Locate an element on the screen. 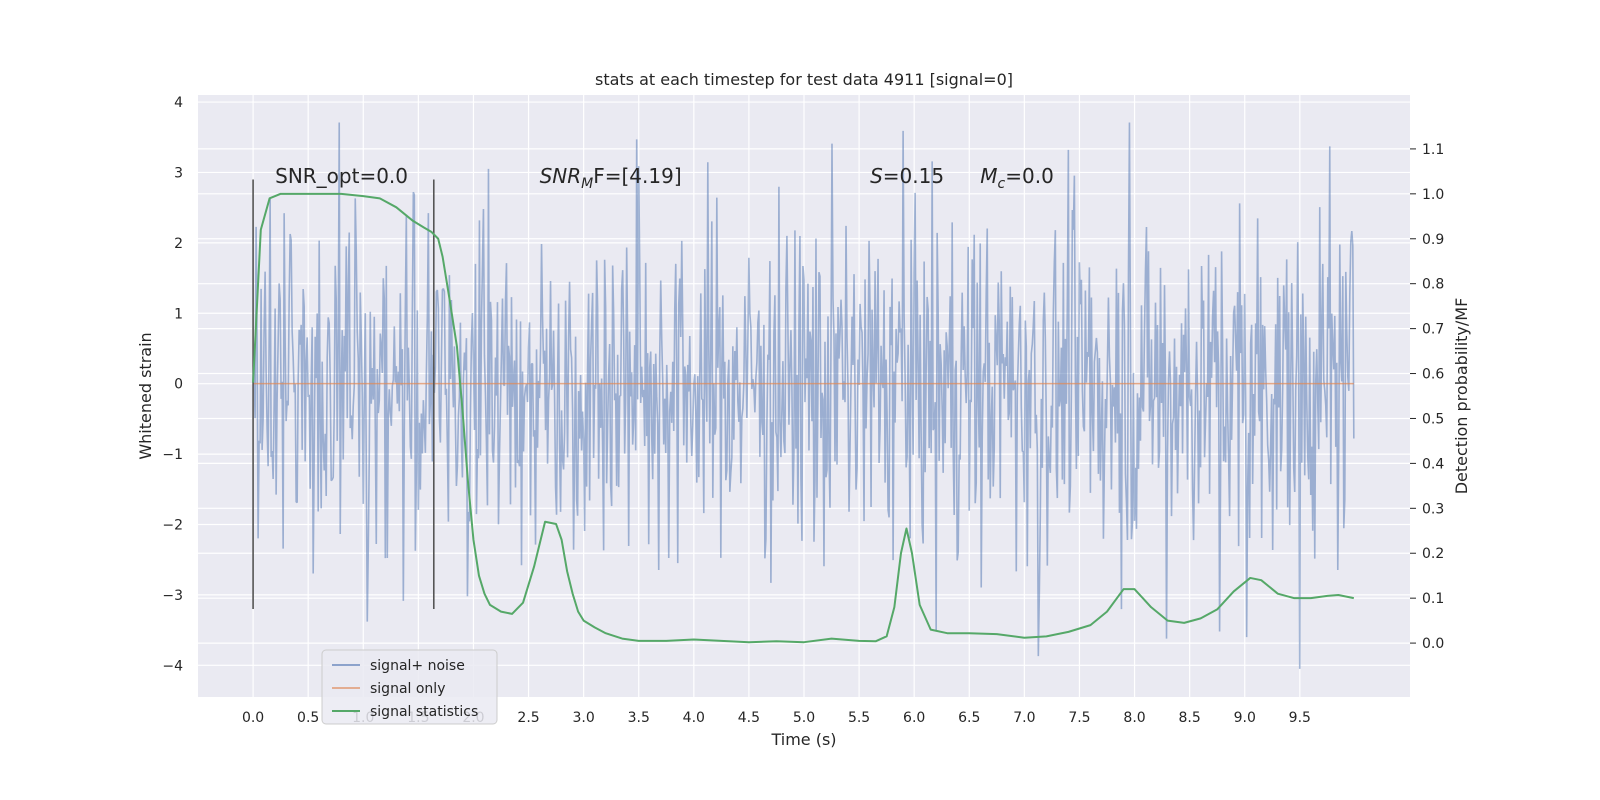 The image size is (1600, 800). x-tick-label: 6.0 is located at coordinates (914, 718).